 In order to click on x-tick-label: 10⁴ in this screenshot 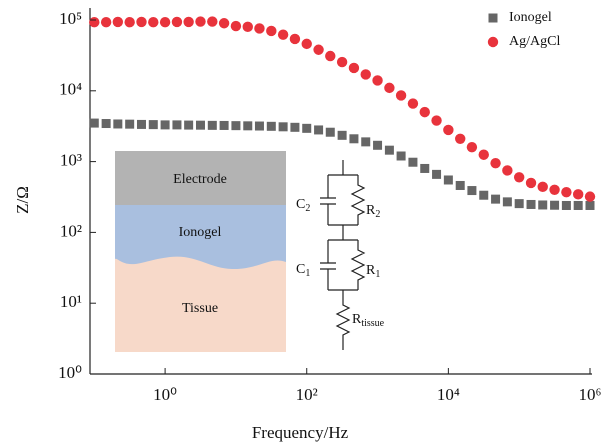, I will do `click(448, 394)`.